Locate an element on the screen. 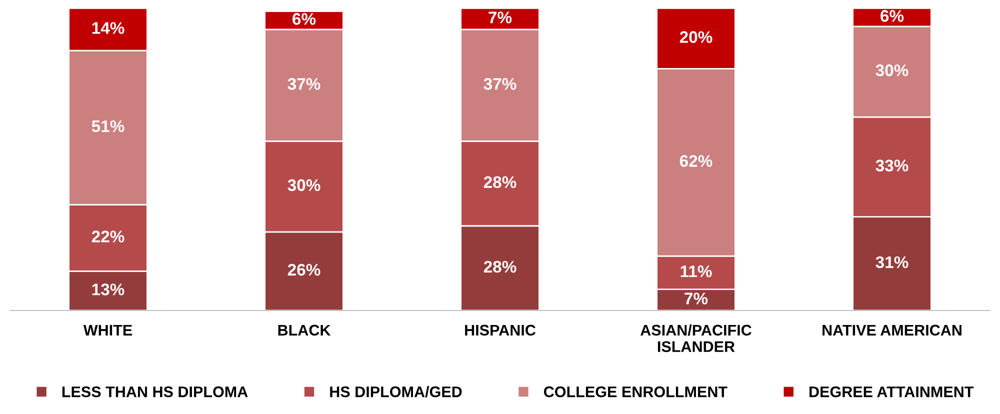 The image size is (1000, 414). x-tick-label: HISPANIC is located at coordinates (500, 330).